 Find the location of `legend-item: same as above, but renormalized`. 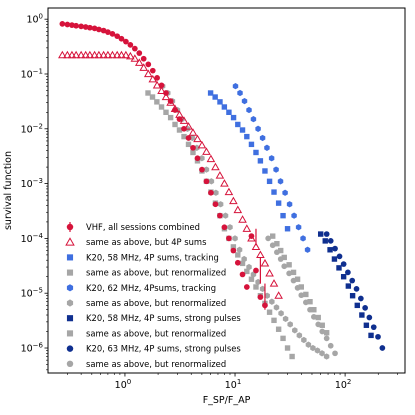

legend-item: same as above, but renormalized is located at coordinates (146, 333).